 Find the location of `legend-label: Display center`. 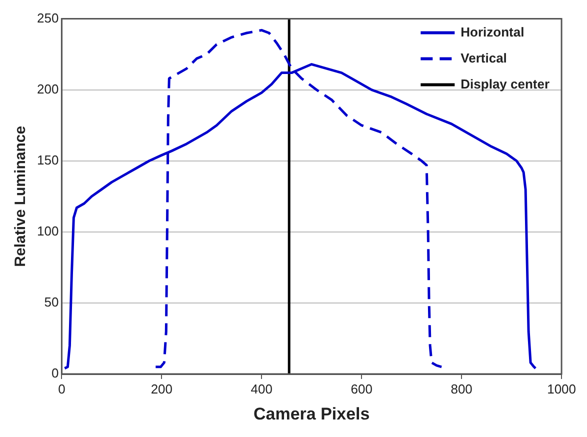

legend-label: Display center is located at coordinates (505, 84).